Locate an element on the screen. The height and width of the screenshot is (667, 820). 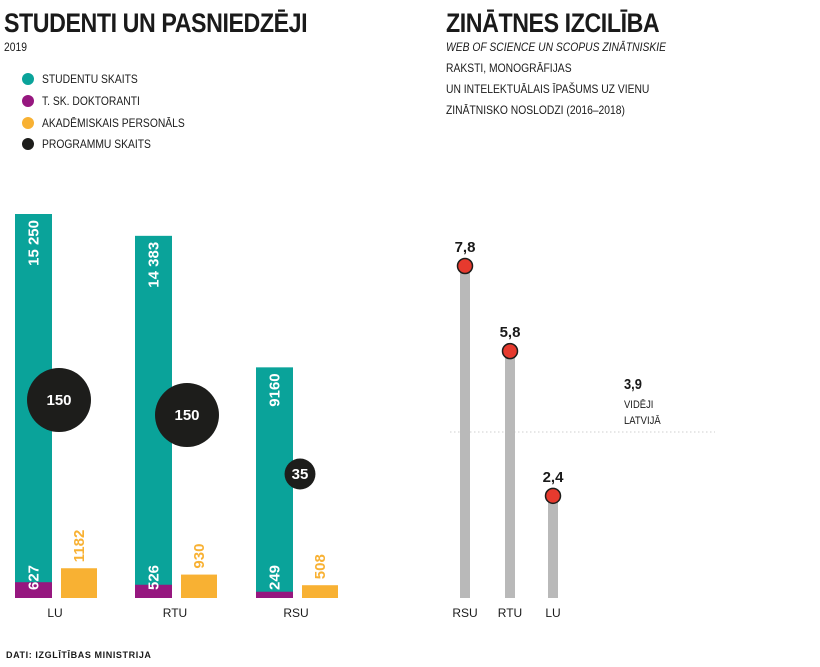
programs-value-label: 35 is located at coordinates (300, 474).